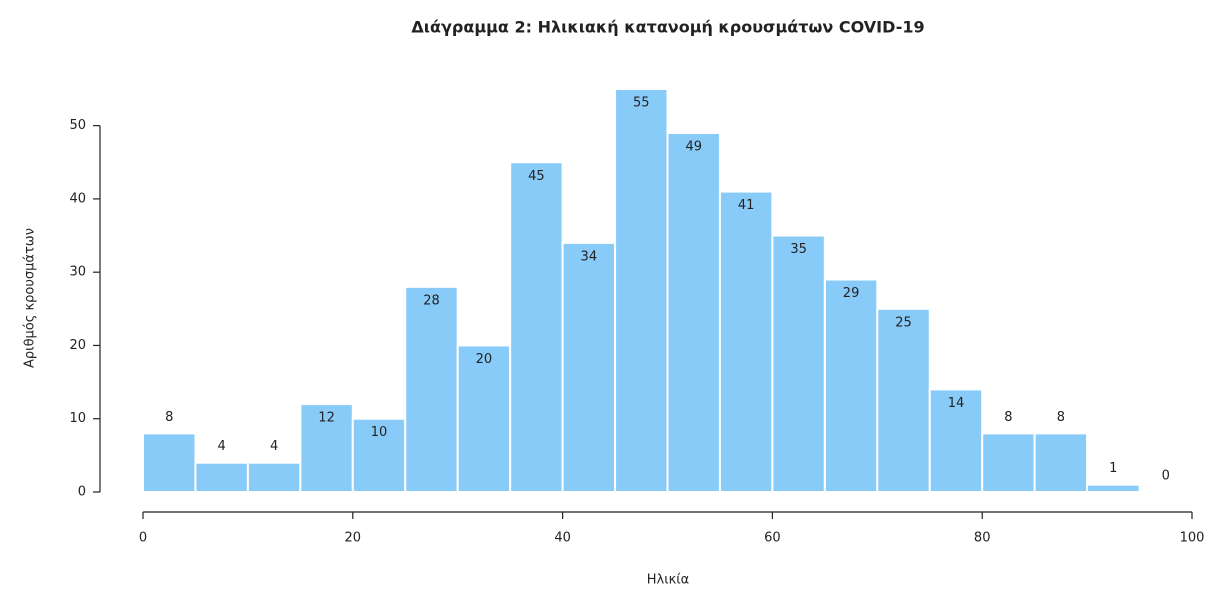 The height and width of the screenshot is (611, 1222). What do you see at coordinates (484, 359) in the screenshot?
I see `data-label: 20` at bounding box center [484, 359].